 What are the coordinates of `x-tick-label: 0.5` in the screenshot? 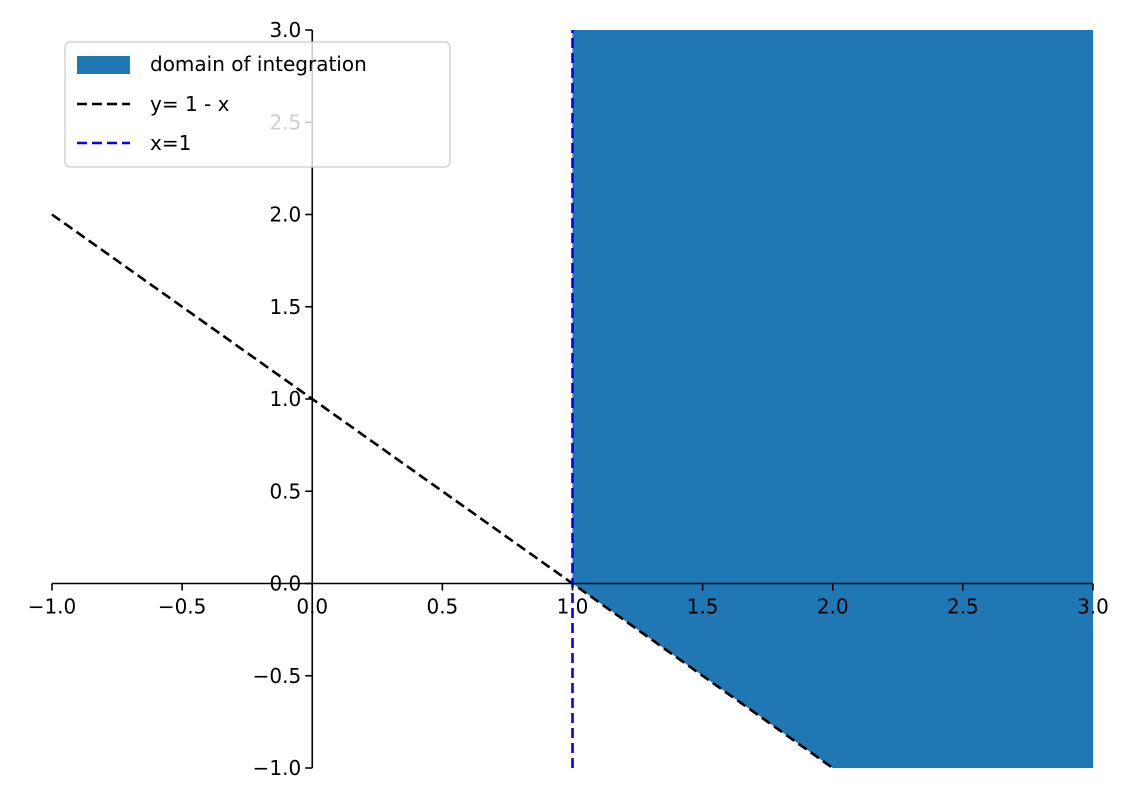 It's located at (442, 607).